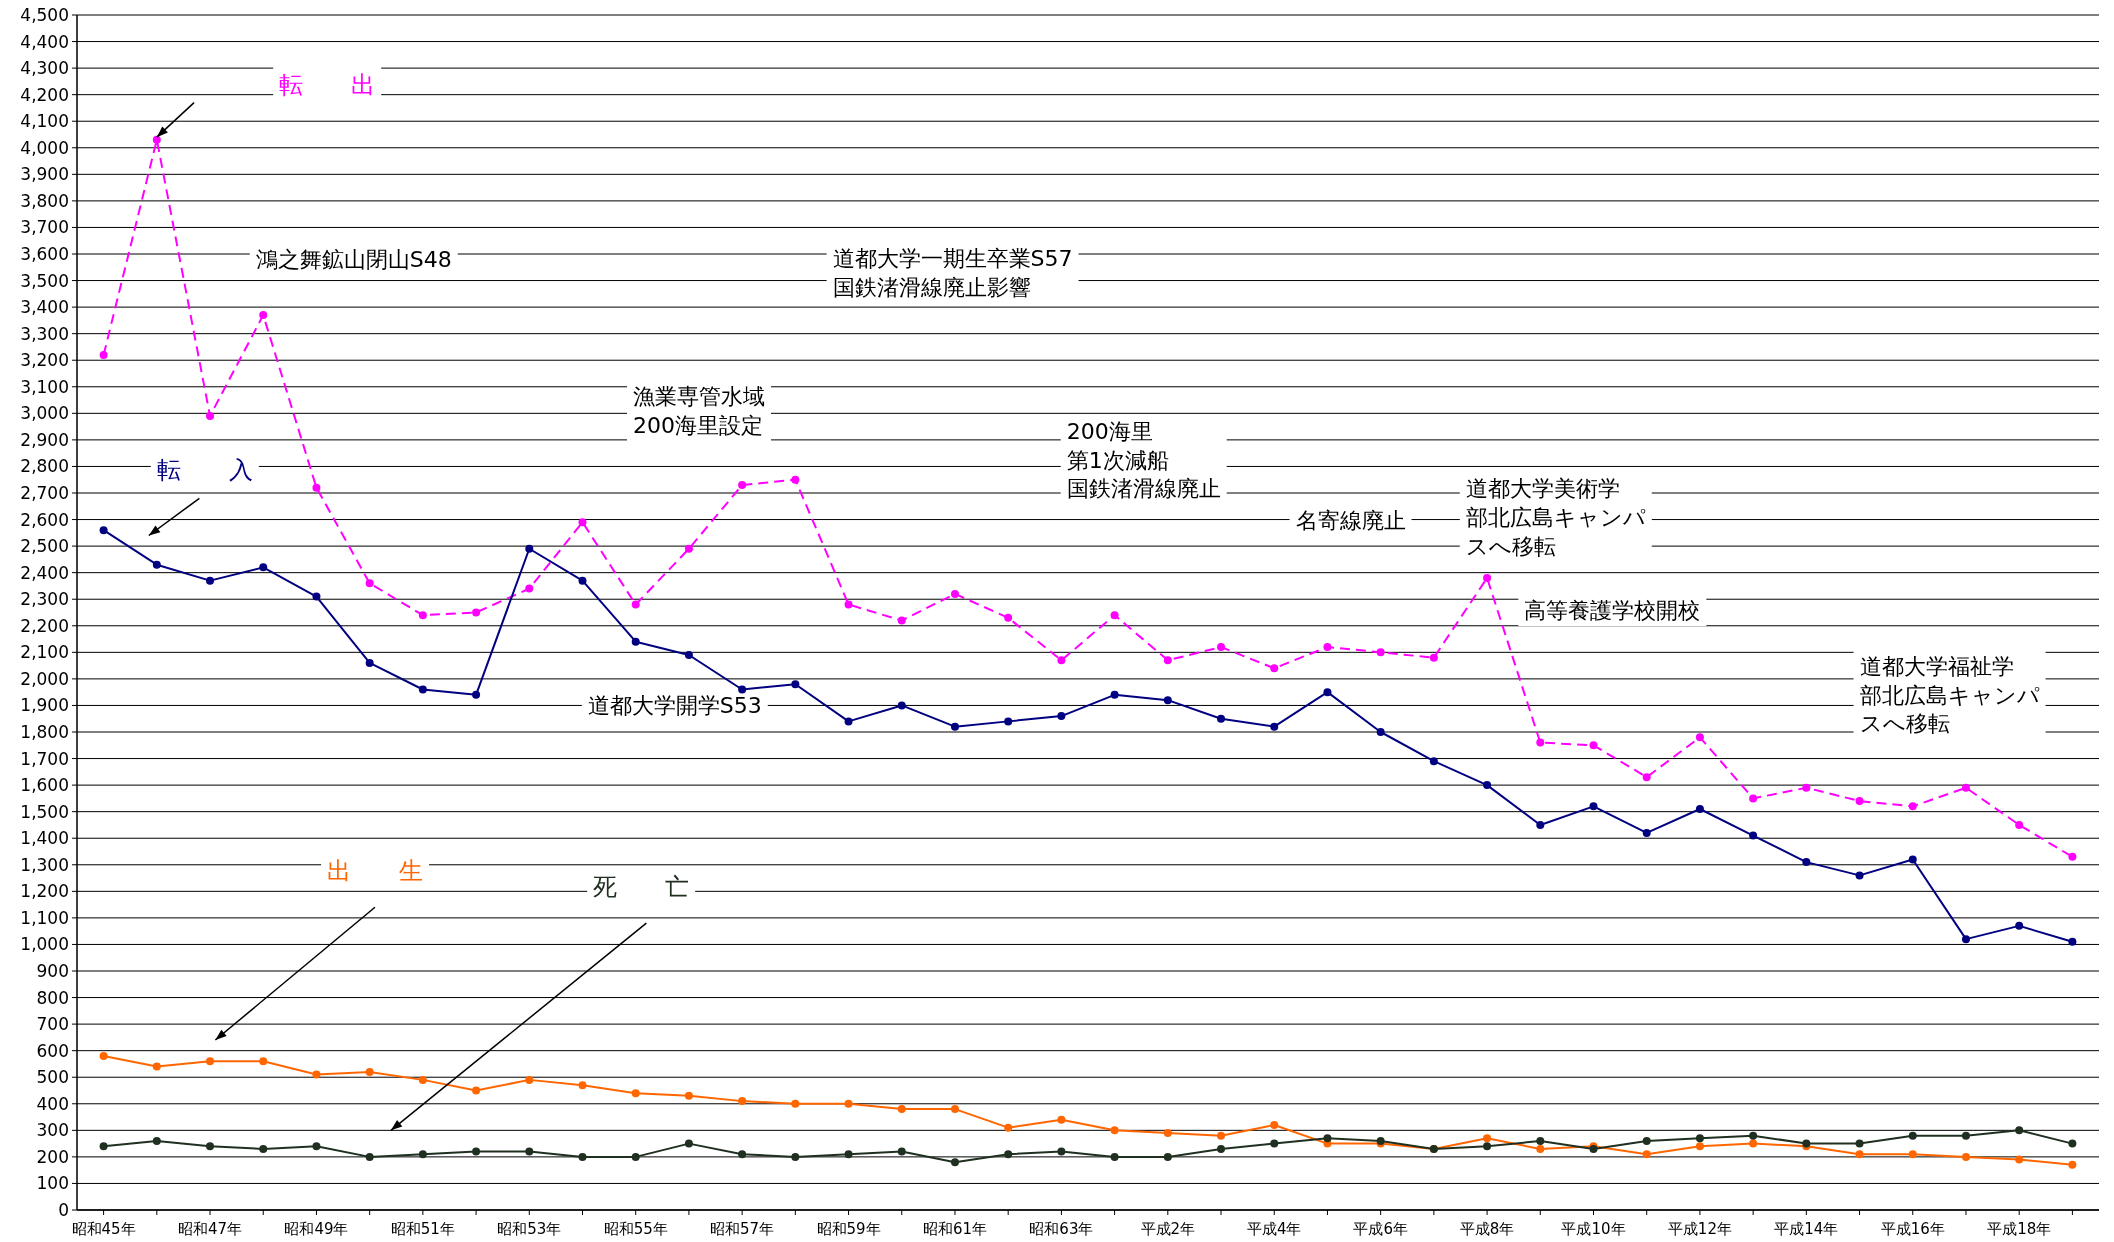  What do you see at coordinates (2019, 1229) in the screenshot?
I see `x-tick-label: 平成18年` at bounding box center [2019, 1229].